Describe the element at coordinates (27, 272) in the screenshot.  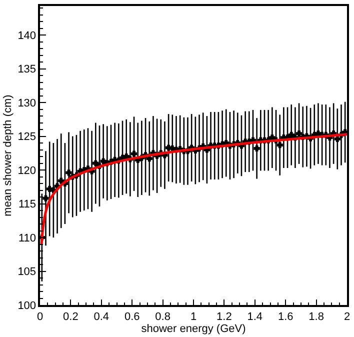
I see `y-tick-label: 105` at that location.